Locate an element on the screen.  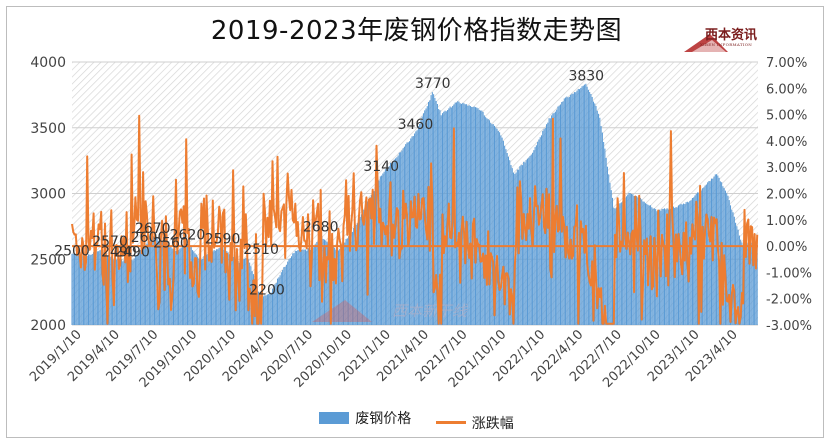
chart-title: 2019-2023年废钢价格指数走势图 is located at coordinates (416, 31).